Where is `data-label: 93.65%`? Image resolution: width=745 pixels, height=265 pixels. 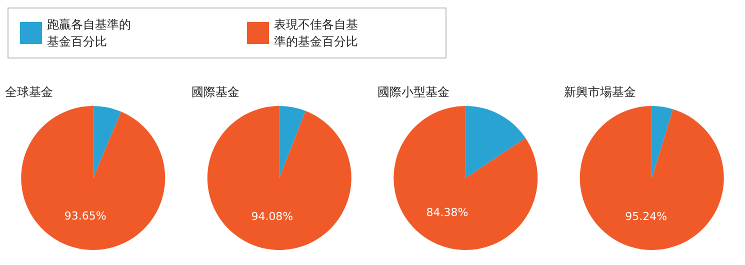 data-label: 93.65% is located at coordinates (85, 216).